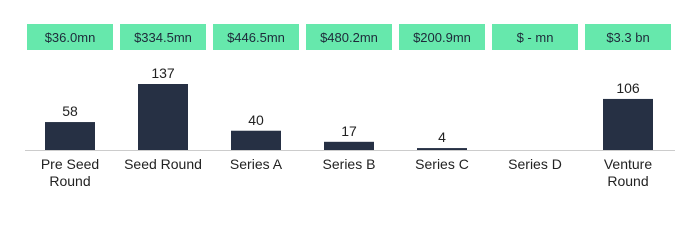 The height and width of the screenshot is (240, 699). What do you see at coordinates (442, 164) in the screenshot?
I see `x-tick-label: Series C` at bounding box center [442, 164].